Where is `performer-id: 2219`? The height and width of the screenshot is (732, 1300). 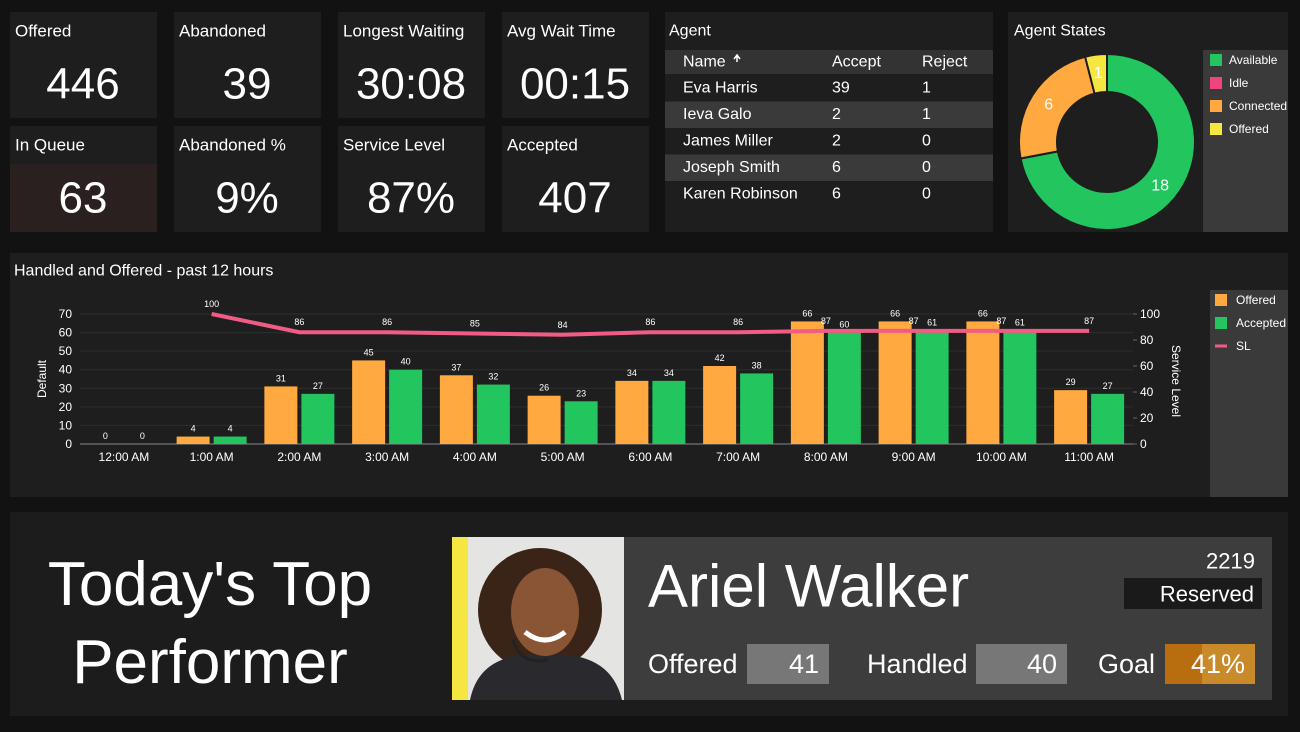
performer-id: 2219 is located at coordinates (1230, 561).